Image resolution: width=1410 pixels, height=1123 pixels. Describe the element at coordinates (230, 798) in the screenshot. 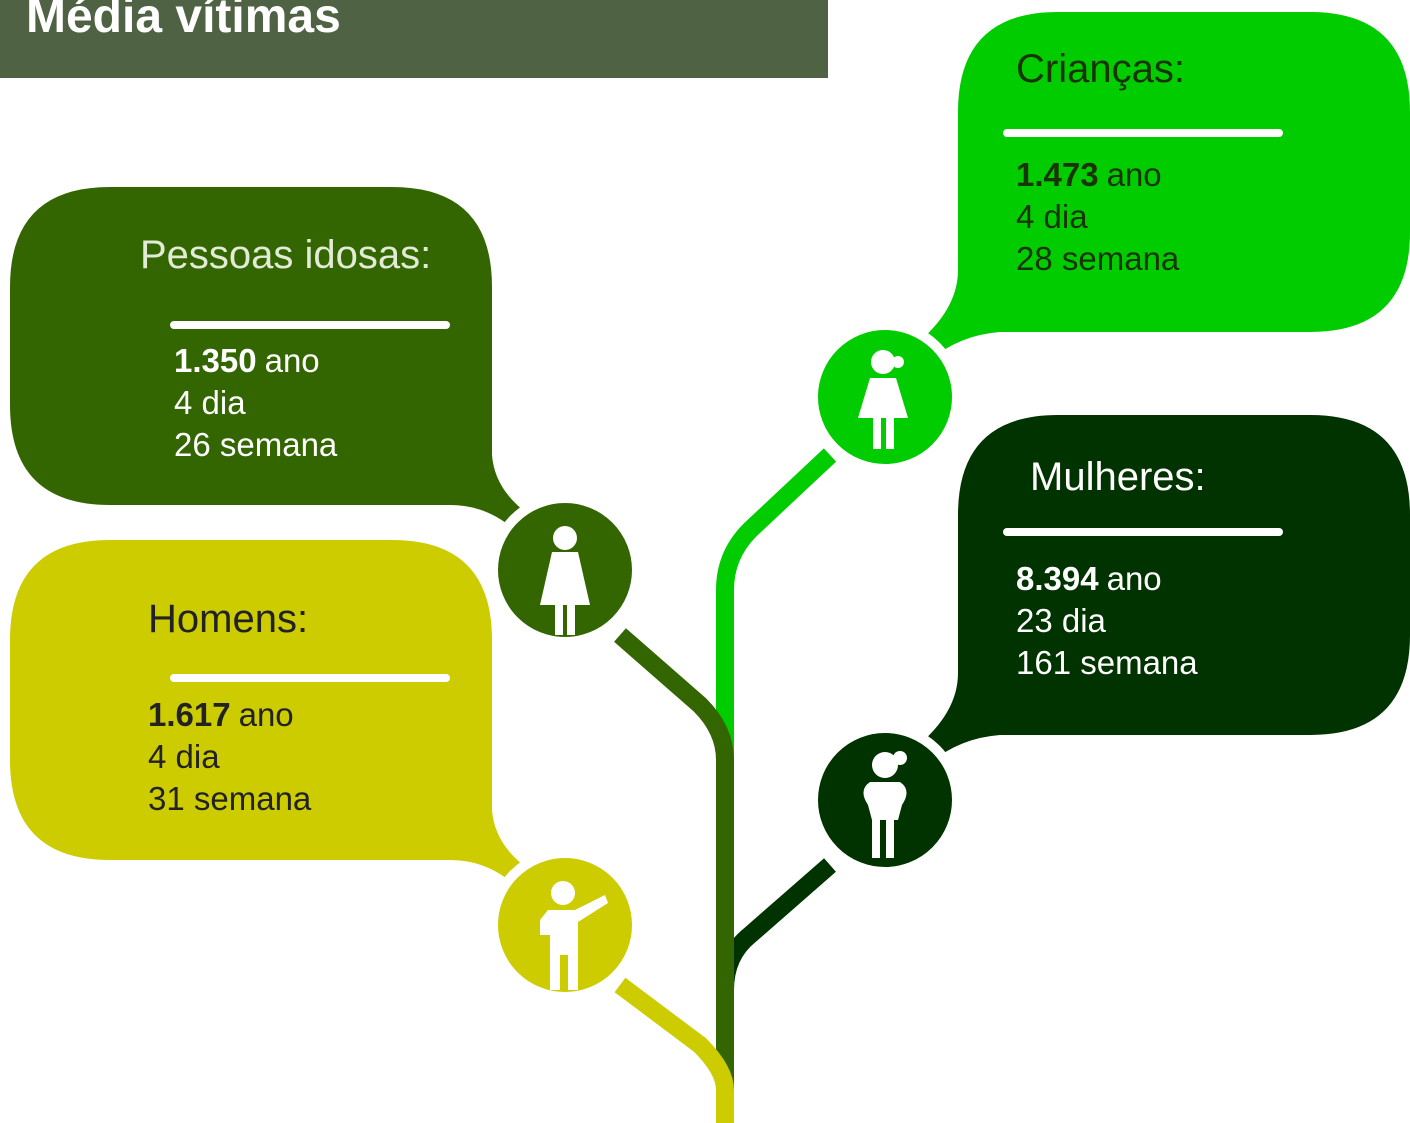

I see `stat-line: 31 semana` at that location.